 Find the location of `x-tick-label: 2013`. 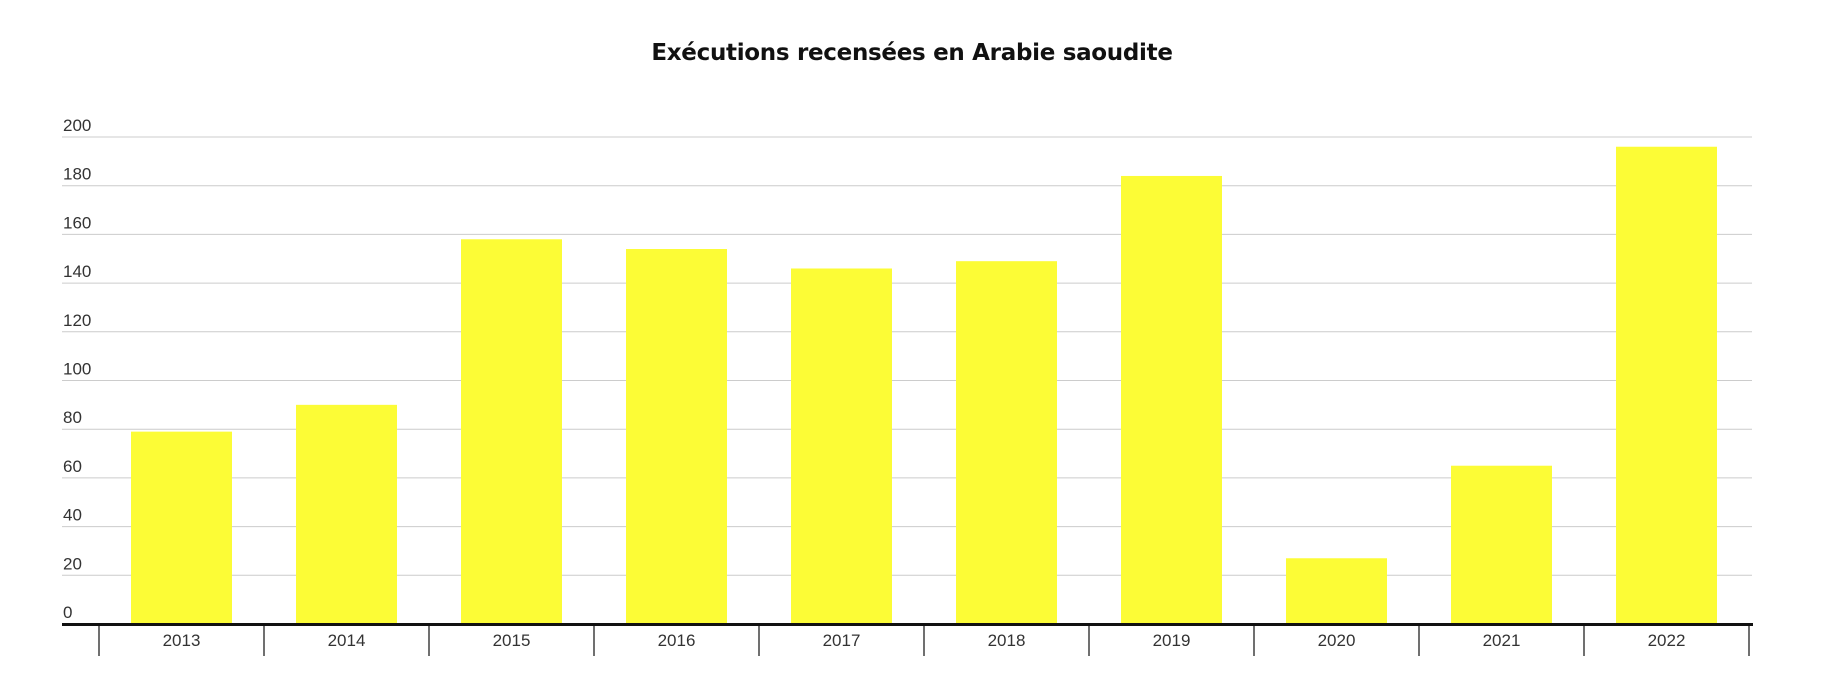

x-tick-label: 2013 is located at coordinates (182, 640).